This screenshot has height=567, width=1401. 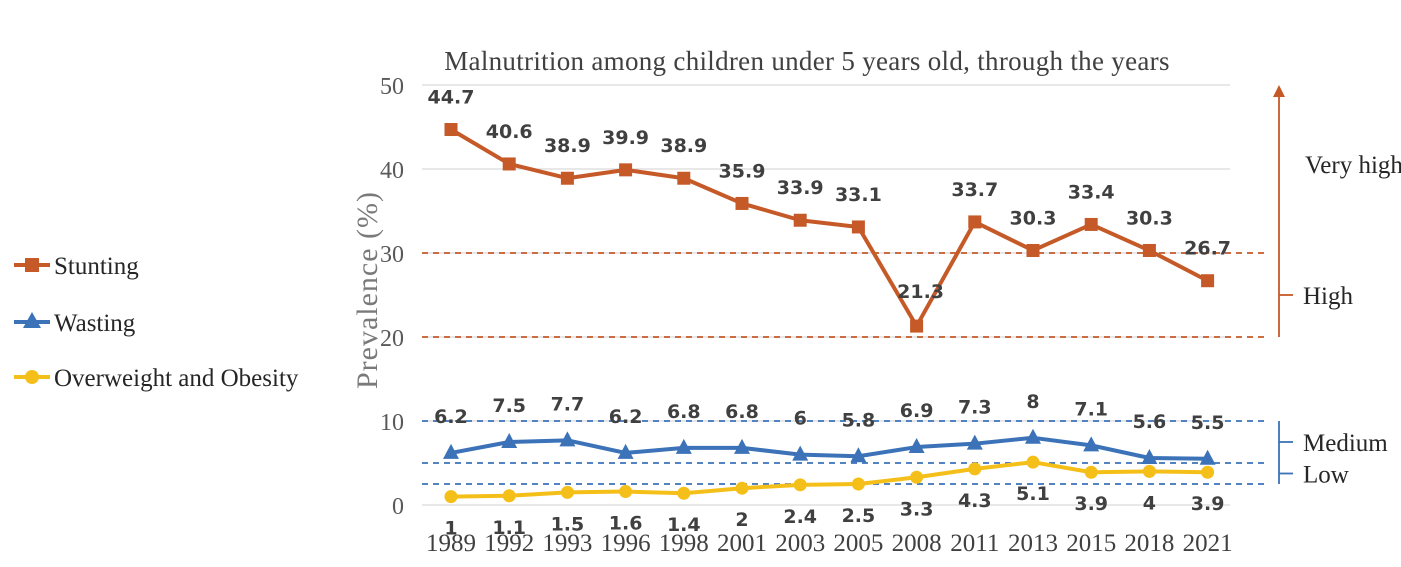 I want to click on x-tick-label: 2011, so click(x=974, y=543).